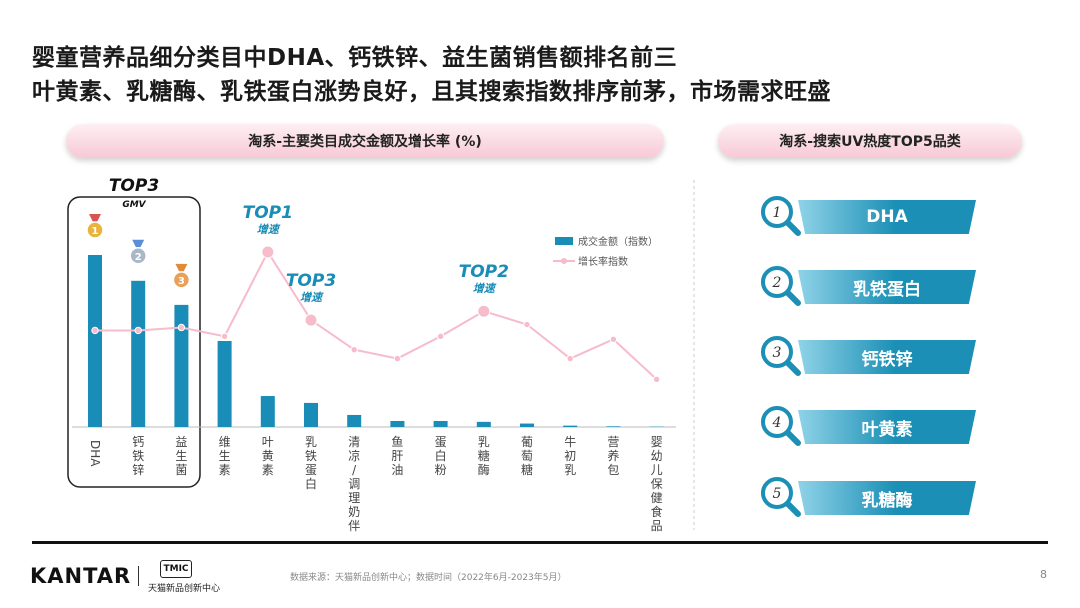 This screenshot has height=608, width=1080. Describe the element at coordinates (887, 217) in the screenshot. I see `rank-bar-1: DHA` at that location.